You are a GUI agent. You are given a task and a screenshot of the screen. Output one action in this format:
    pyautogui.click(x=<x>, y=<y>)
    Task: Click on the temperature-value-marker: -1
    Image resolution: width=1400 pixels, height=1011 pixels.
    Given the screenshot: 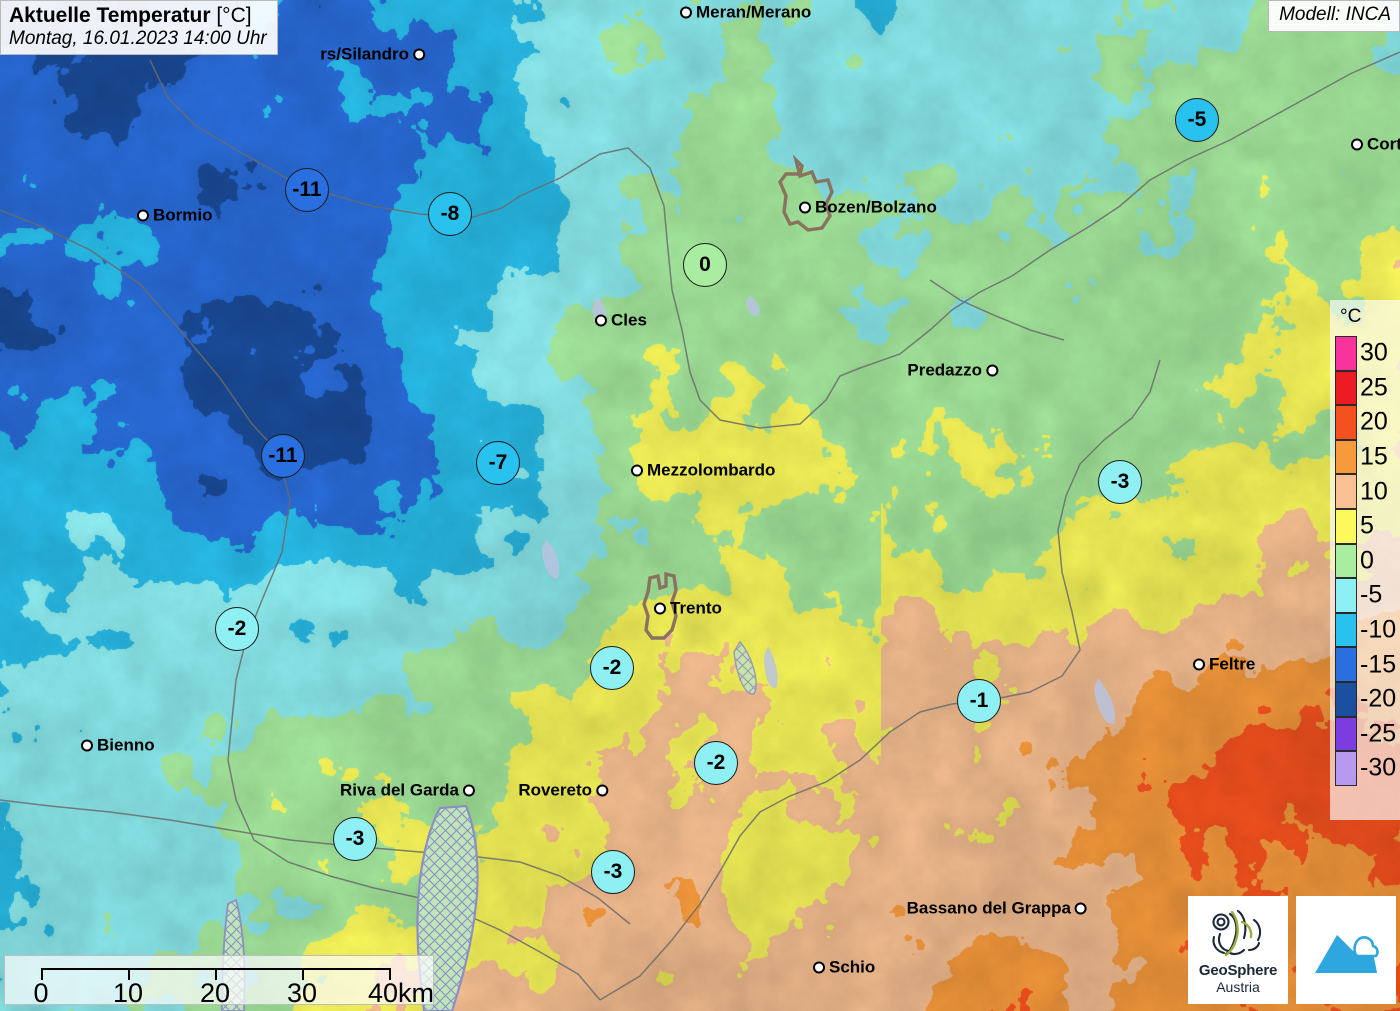 What is the action you would take?
    pyautogui.click(x=979, y=701)
    